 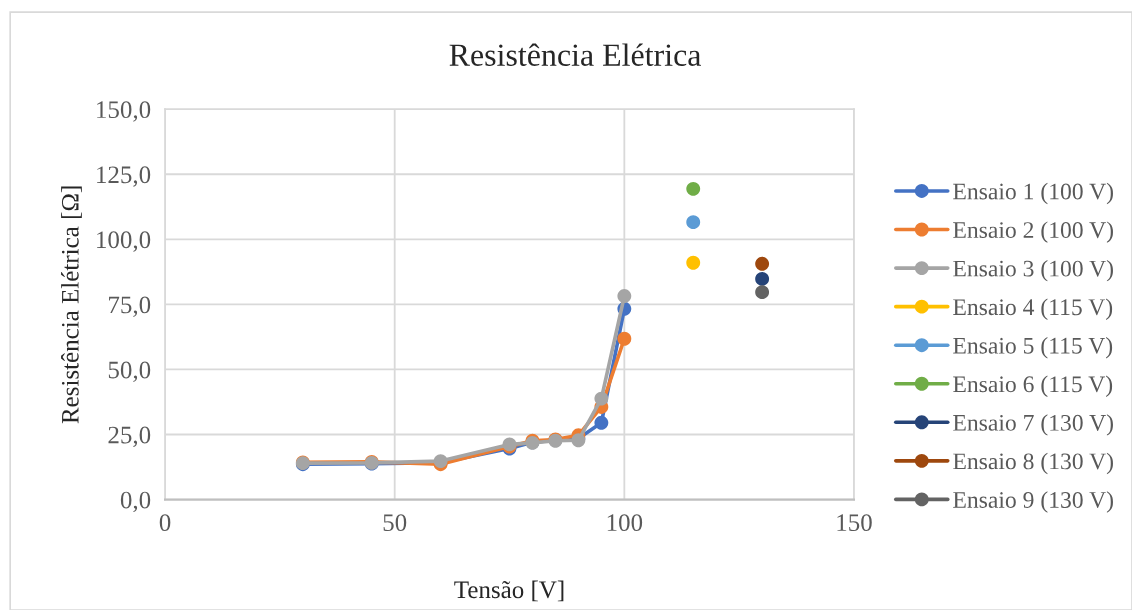 I want to click on x-tick-label: 150, so click(x=854, y=523).